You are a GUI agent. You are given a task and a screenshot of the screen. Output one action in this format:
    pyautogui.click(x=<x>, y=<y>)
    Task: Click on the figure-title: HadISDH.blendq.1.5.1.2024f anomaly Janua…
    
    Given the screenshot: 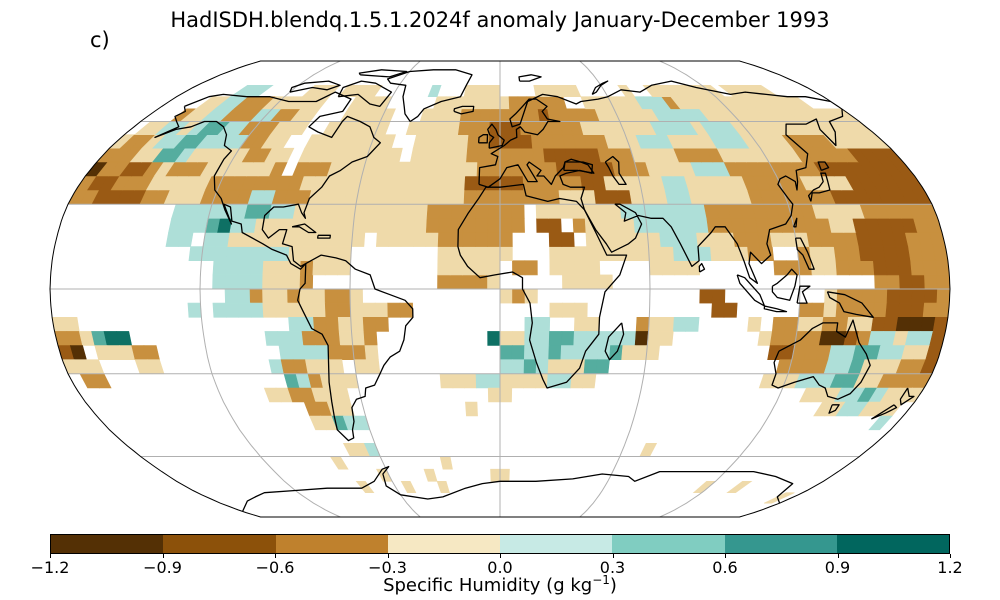 What is the action you would take?
    pyautogui.click(x=500, y=20)
    